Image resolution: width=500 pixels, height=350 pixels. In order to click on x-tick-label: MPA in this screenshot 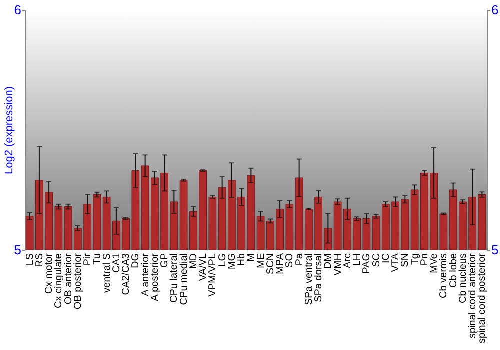, I will do `click(280, 263)`.